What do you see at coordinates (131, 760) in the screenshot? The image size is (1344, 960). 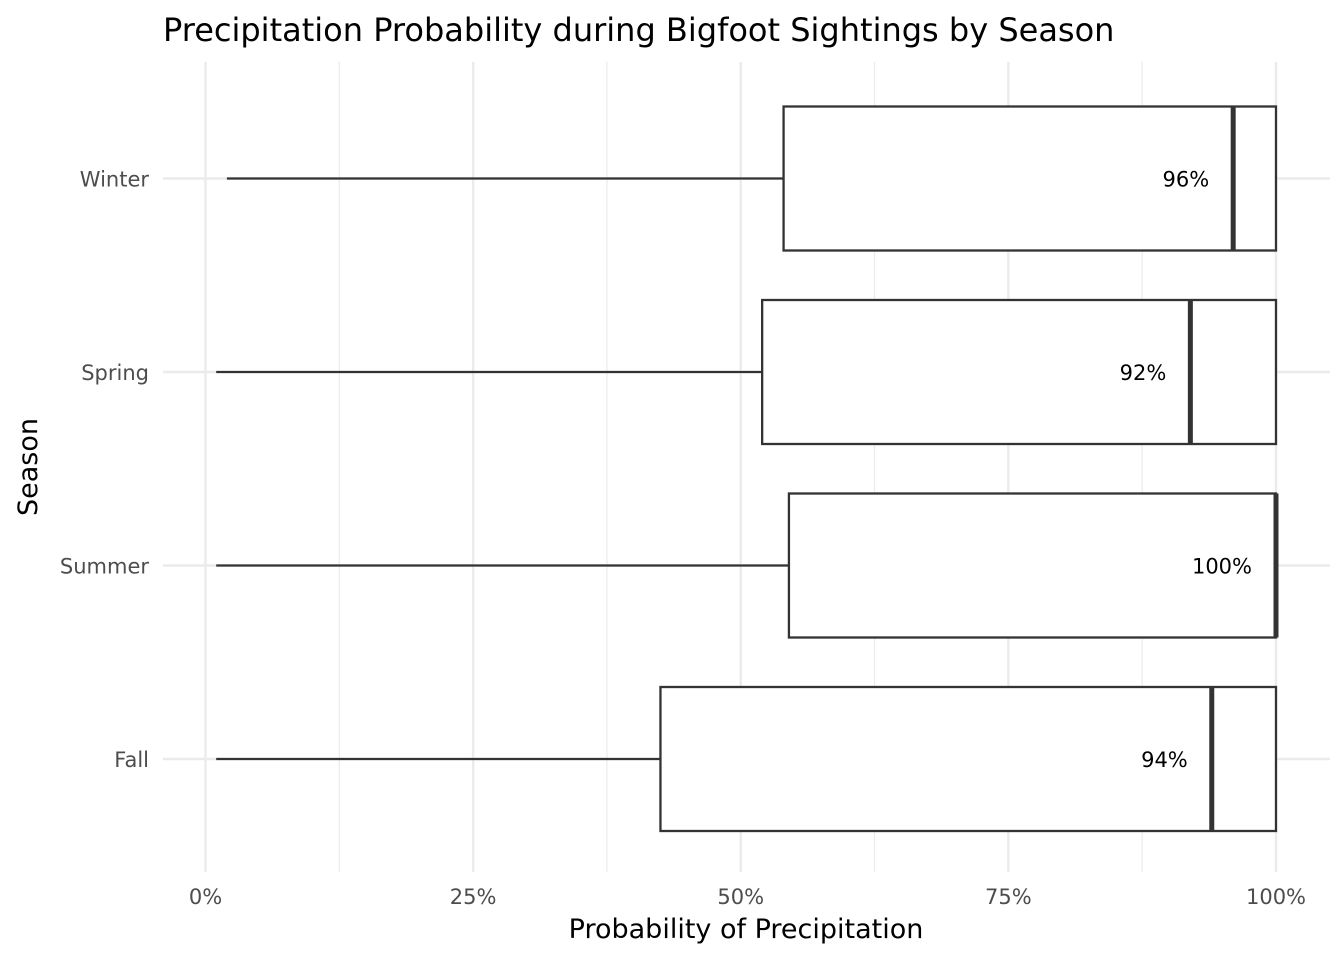 I see `y-tick-label-fall: Fall` at bounding box center [131, 760].